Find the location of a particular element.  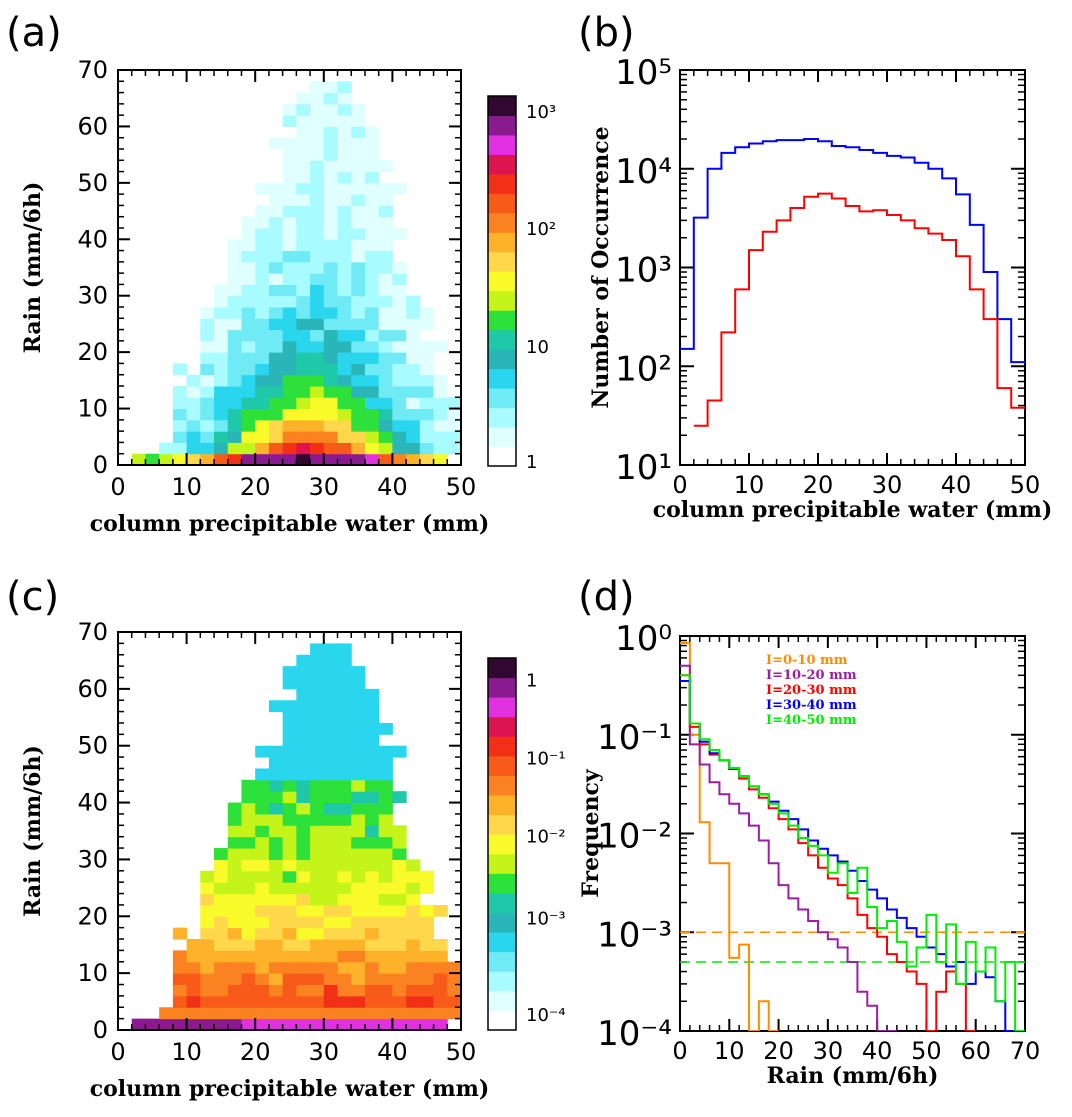

colorbar-frame is located at coordinates (502, 844).